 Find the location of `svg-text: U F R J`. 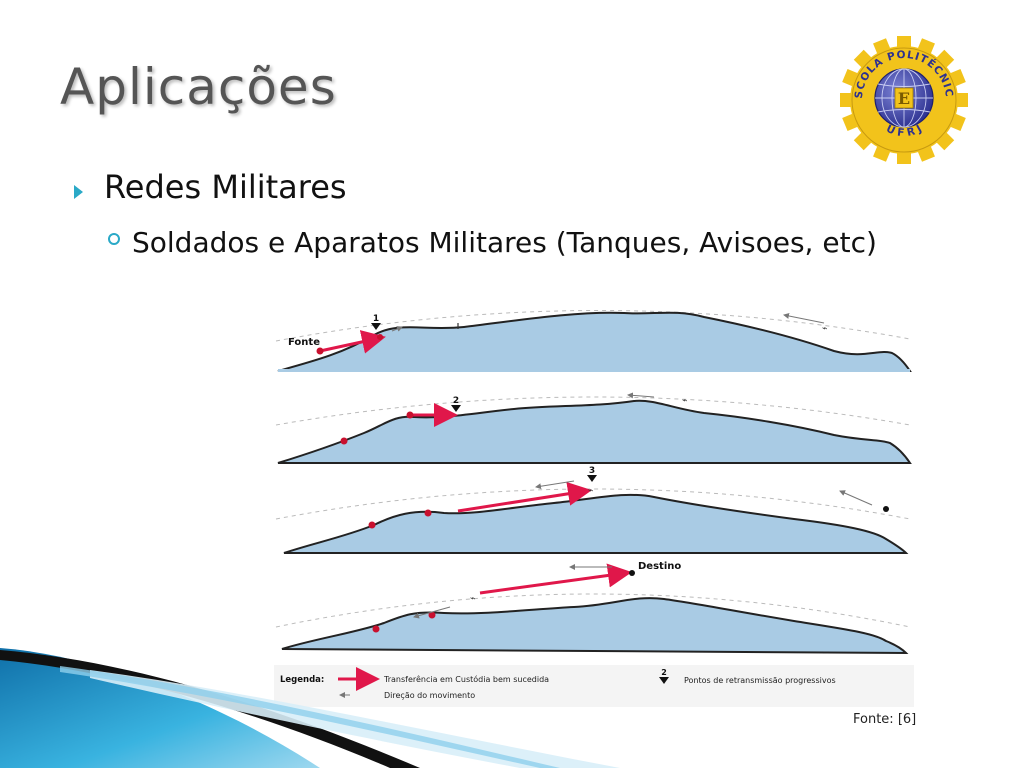

svg-text: U F R J is located at coordinates (904, 131).